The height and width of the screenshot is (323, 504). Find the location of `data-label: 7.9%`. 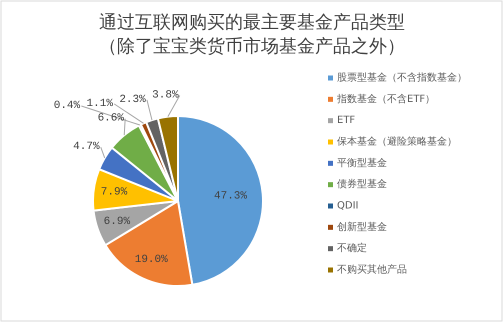

data-label: 7.9% is located at coordinates (114, 192).